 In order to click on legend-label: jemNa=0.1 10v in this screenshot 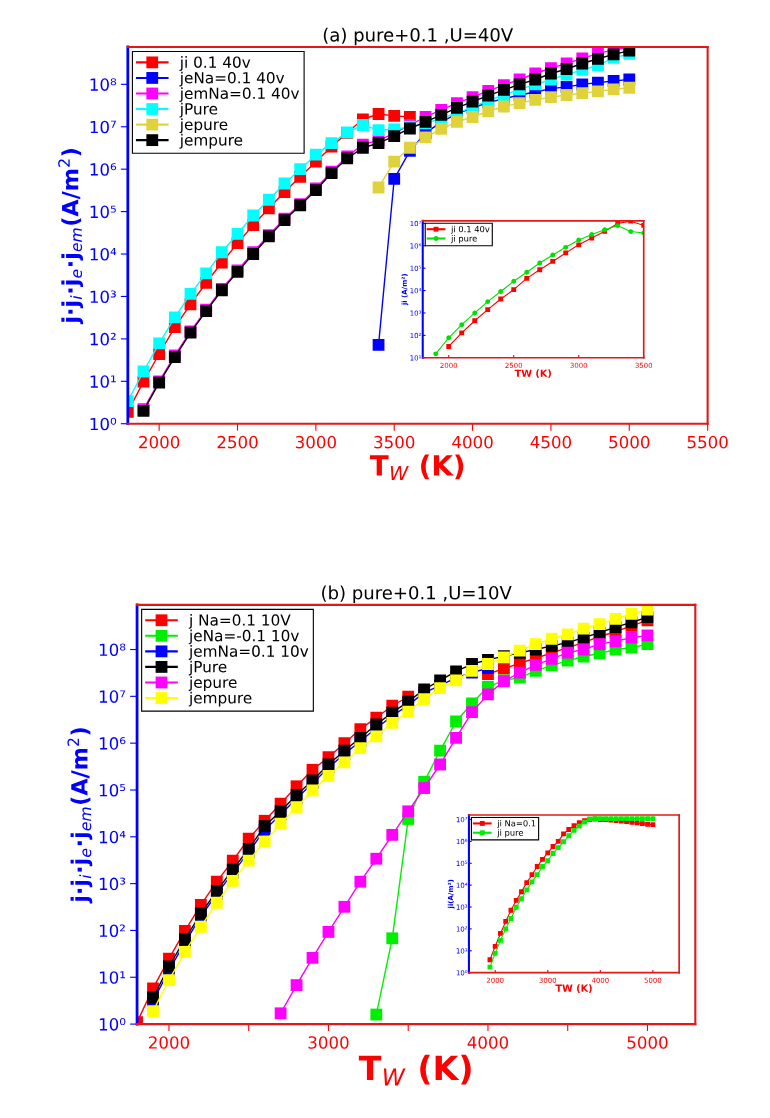, I will do `click(248, 652)`.